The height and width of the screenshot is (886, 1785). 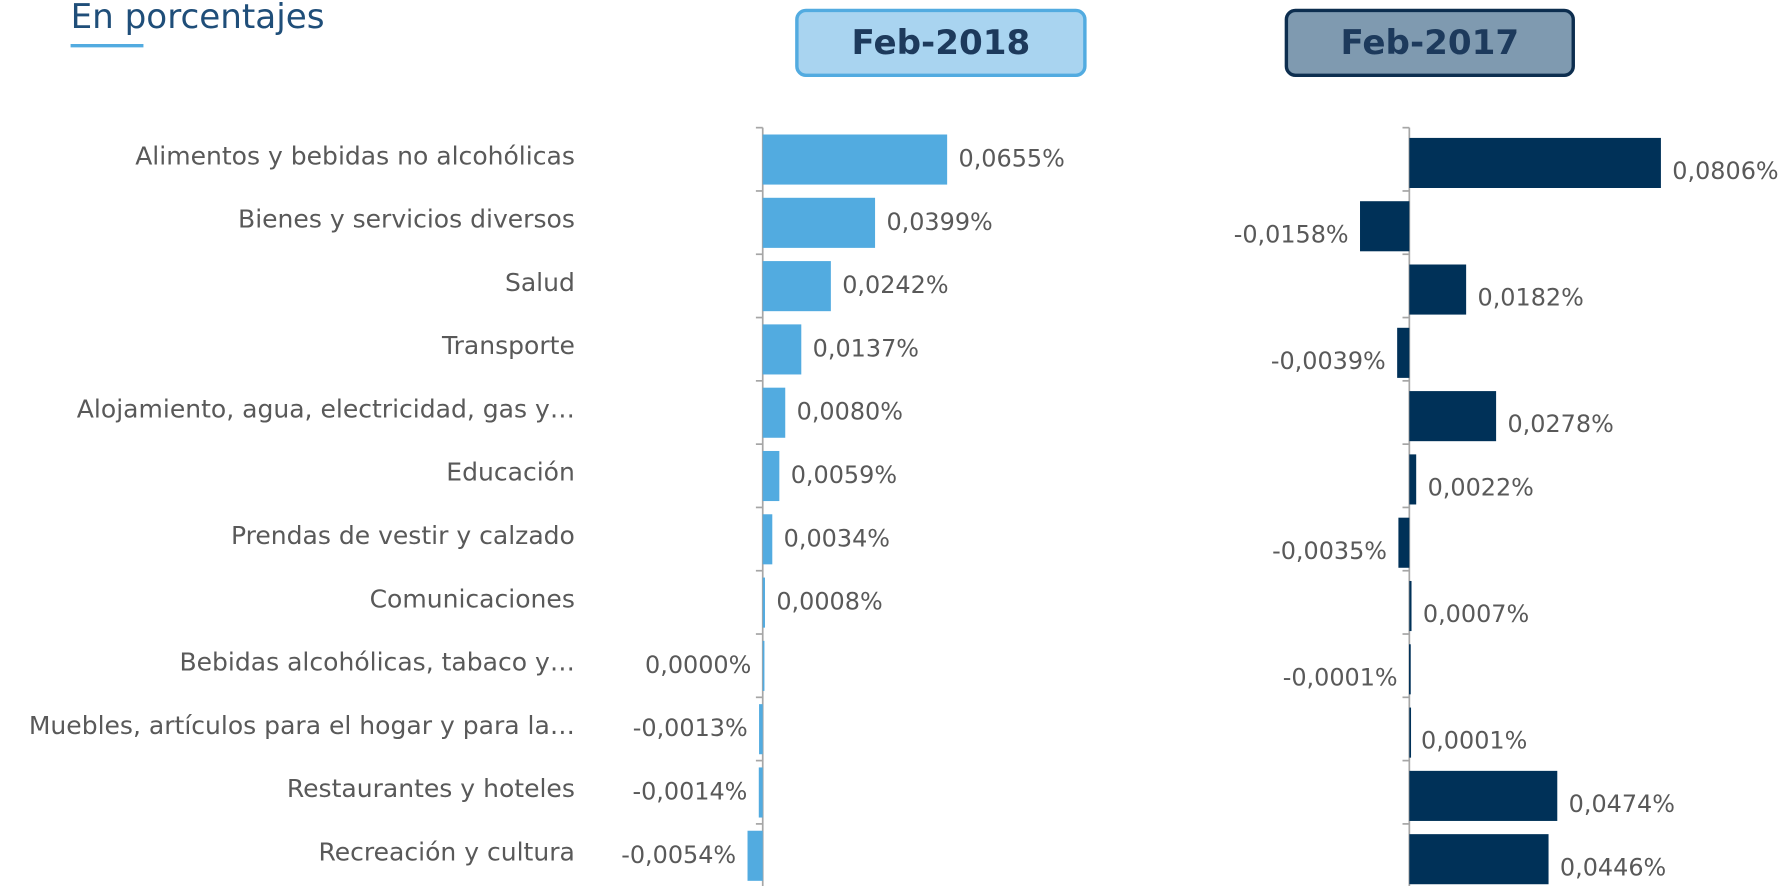 What do you see at coordinates (406, 219) in the screenshot?
I see `category-label: Bienes y servicios diversos` at bounding box center [406, 219].